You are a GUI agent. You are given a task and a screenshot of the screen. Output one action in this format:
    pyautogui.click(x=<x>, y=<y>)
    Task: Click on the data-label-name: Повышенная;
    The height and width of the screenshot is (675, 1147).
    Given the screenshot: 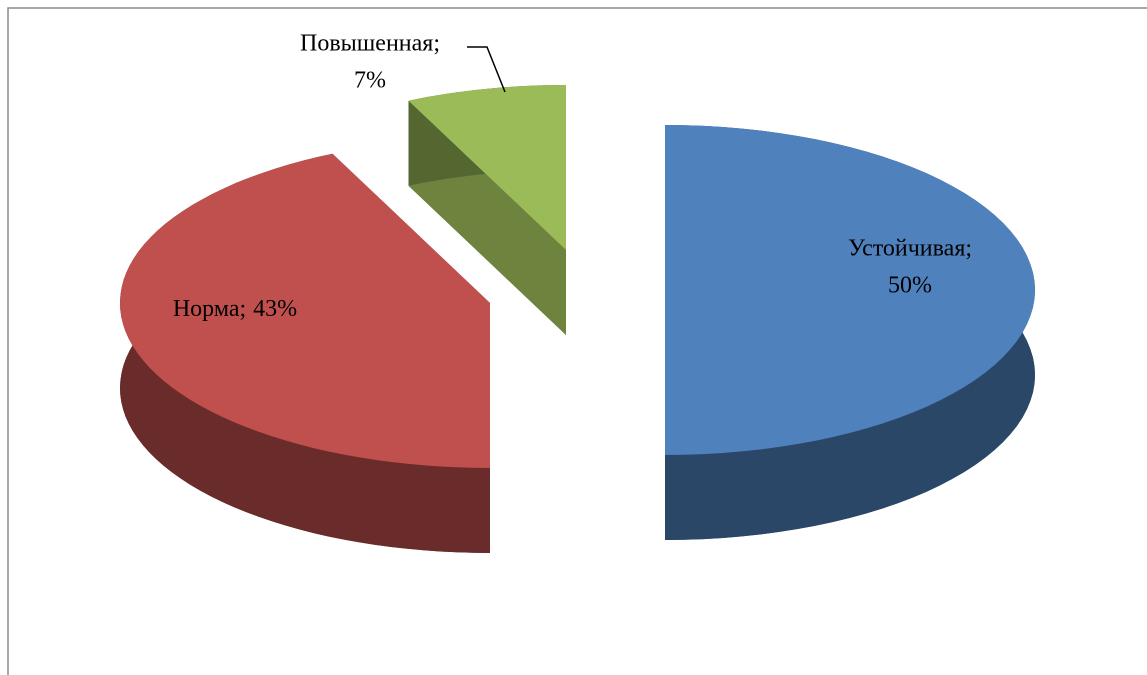 What is the action you would take?
    pyautogui.click(x=370, y=44)
    